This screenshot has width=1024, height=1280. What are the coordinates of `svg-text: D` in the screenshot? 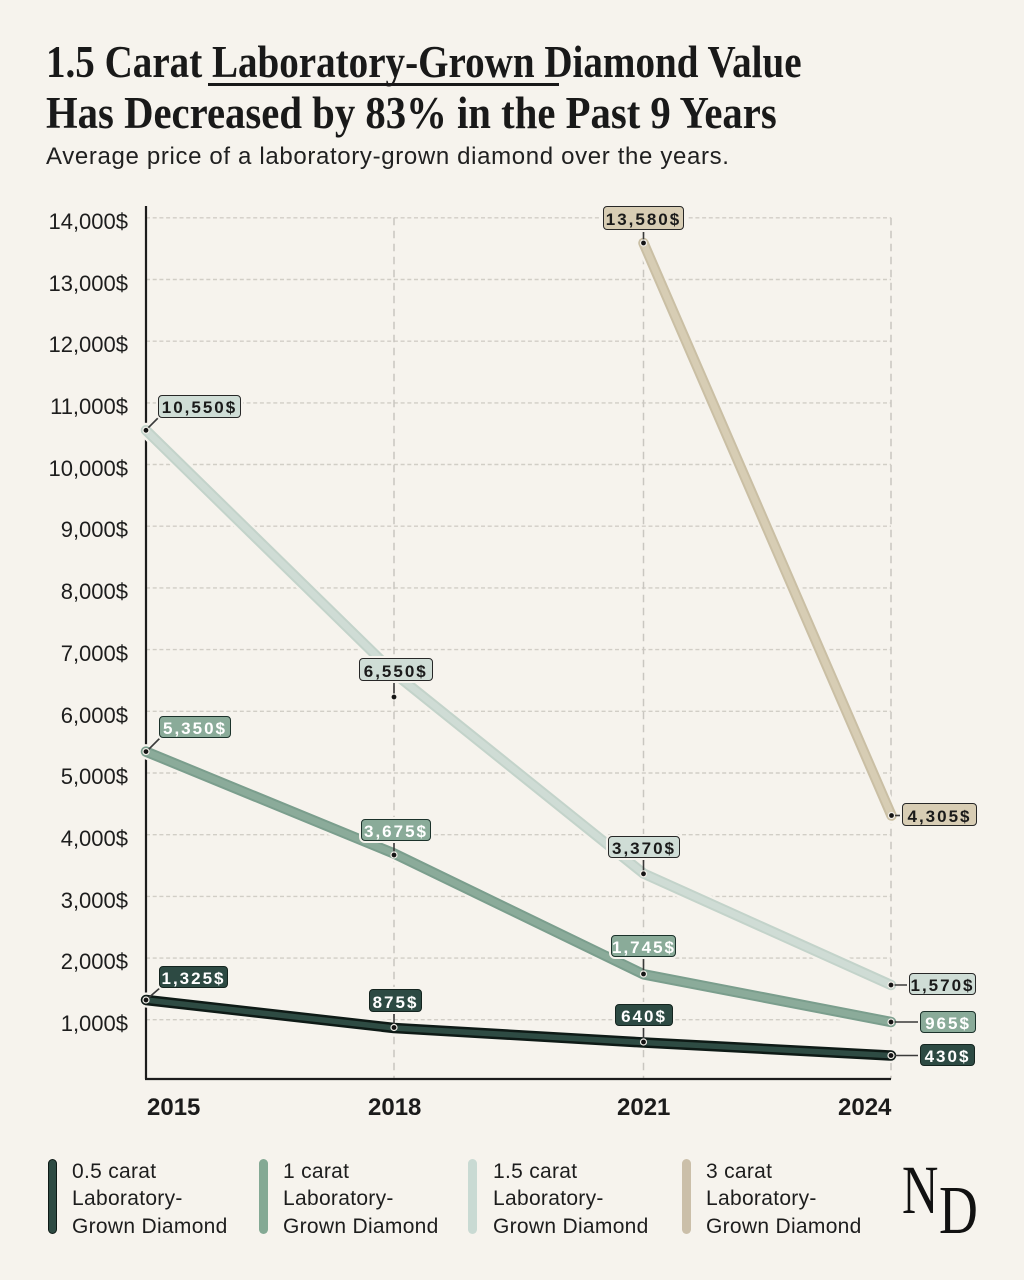 It's located at (958, 1211).